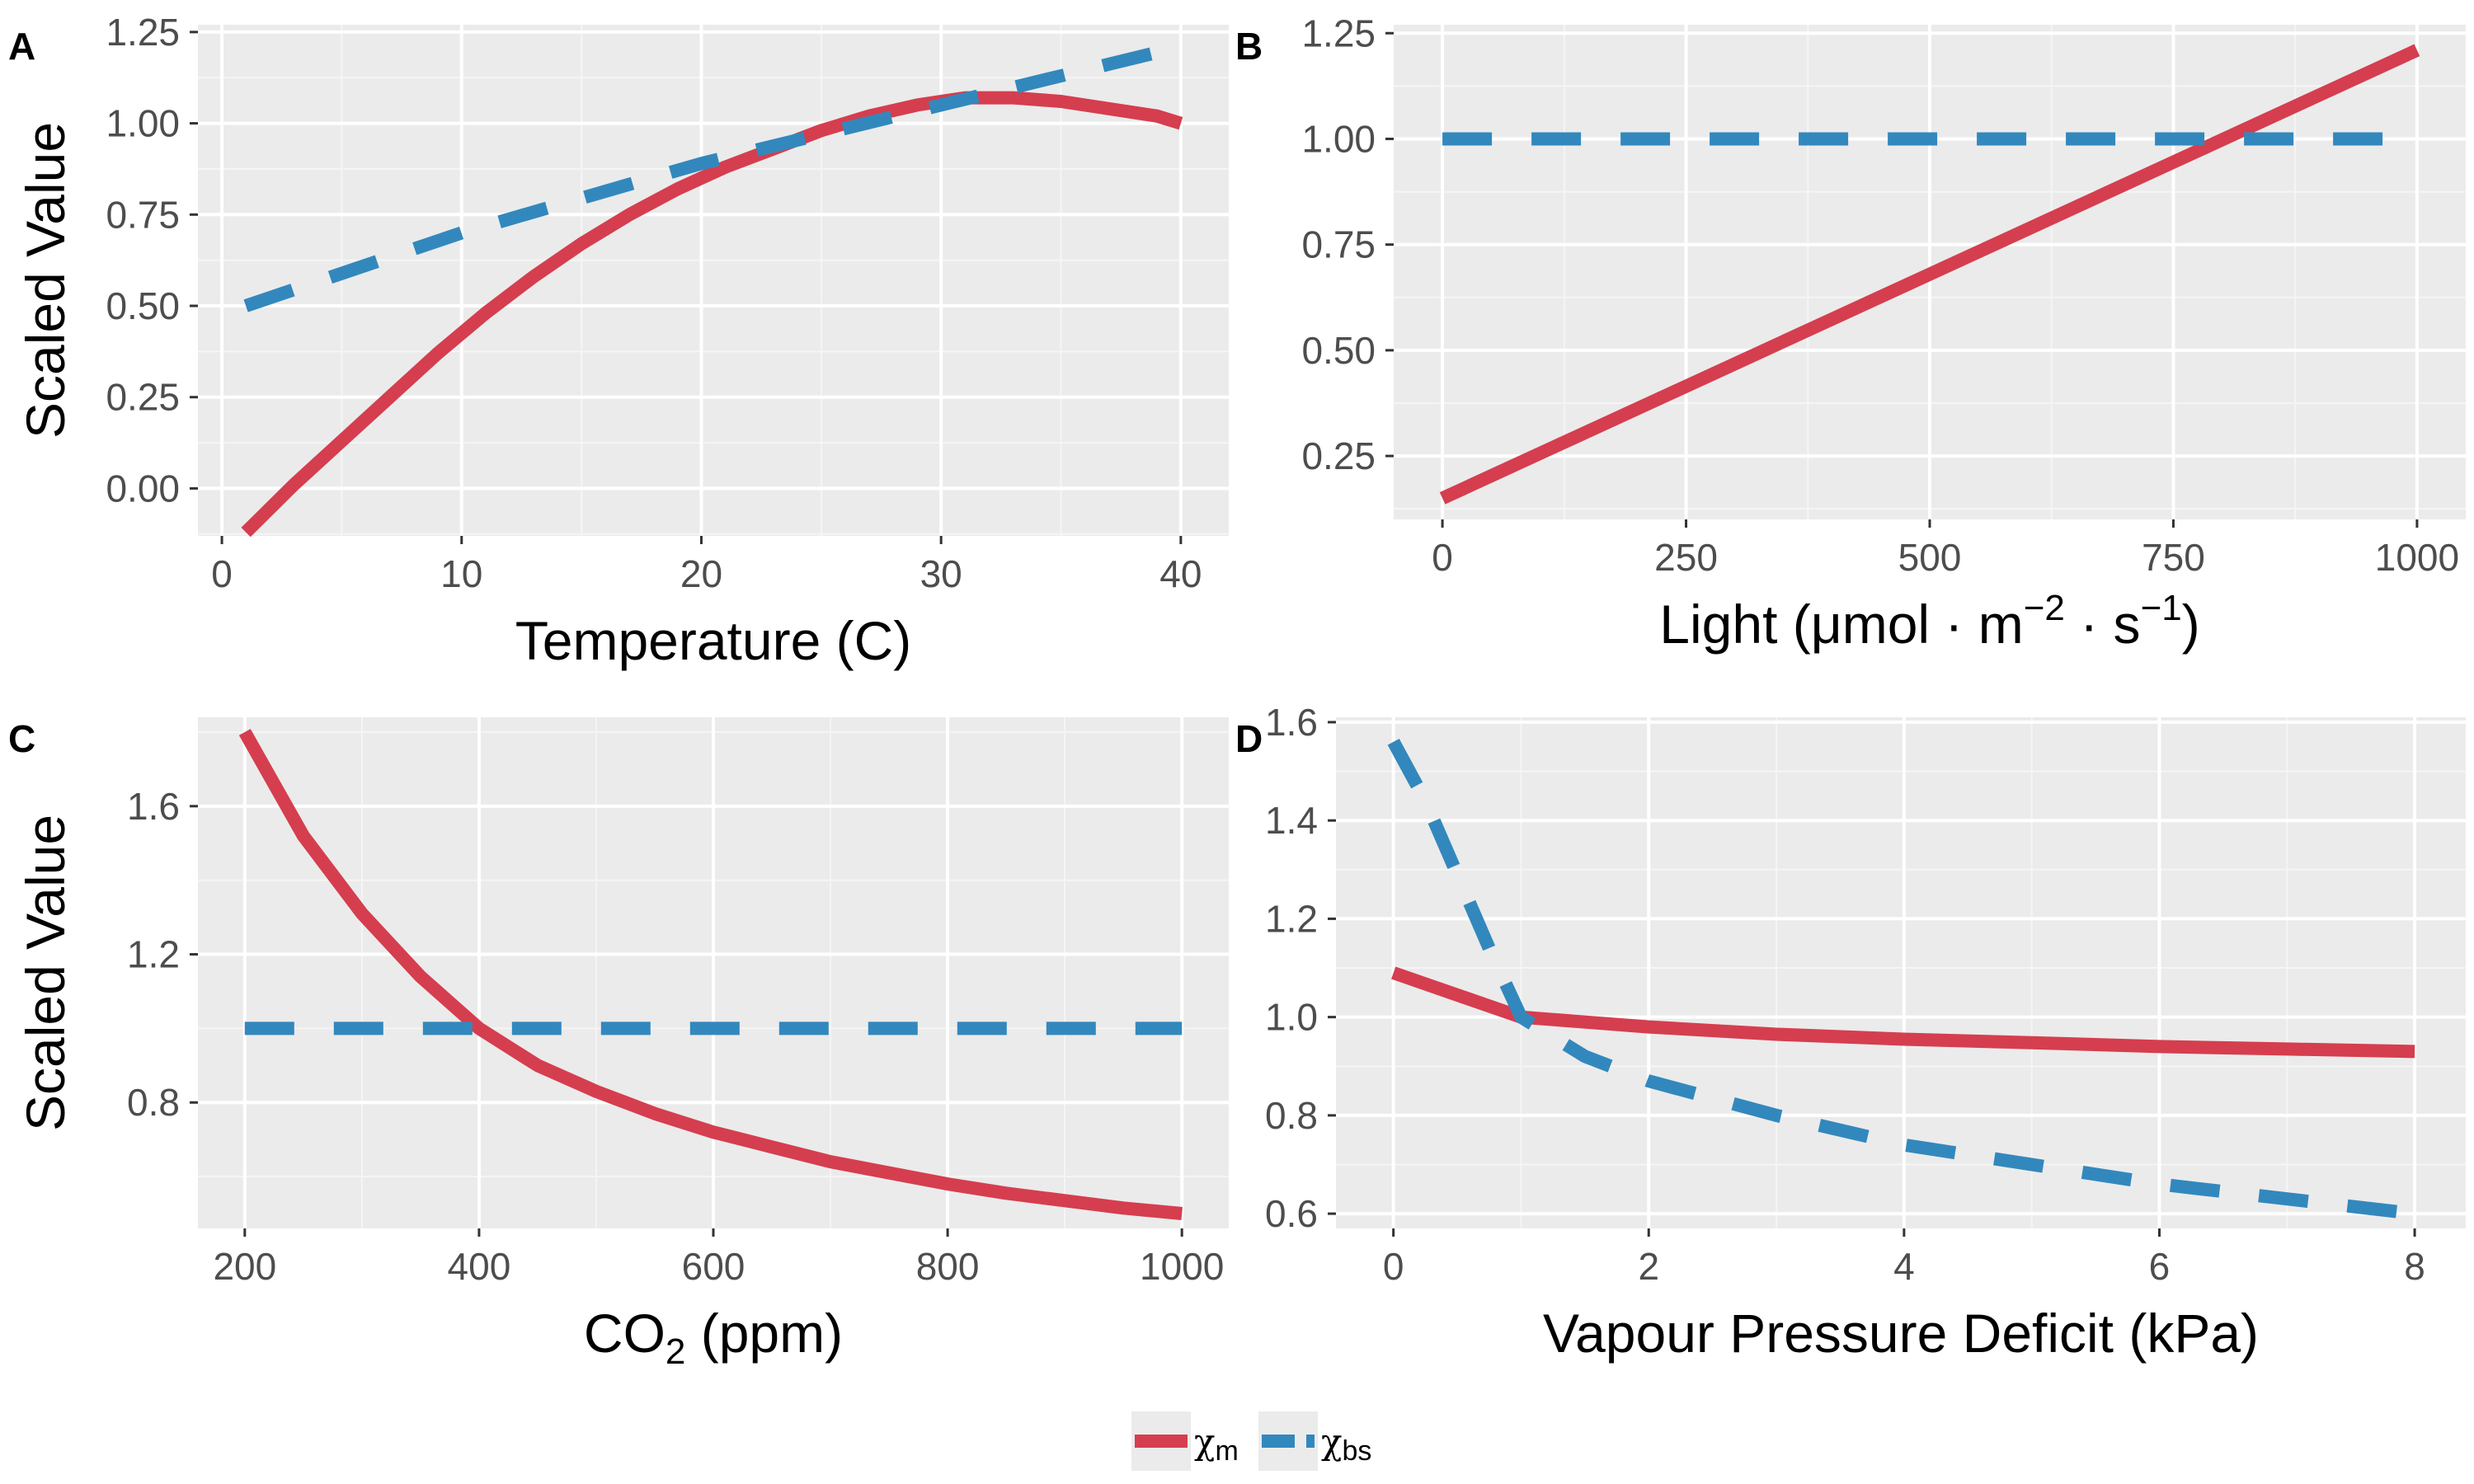 The width and height of the screenshot is (2474, 1484). What do you see at coordinates (701, 573) in the screenshot?
I see `x-tick-label: 20` at bounding box center [701, 573].